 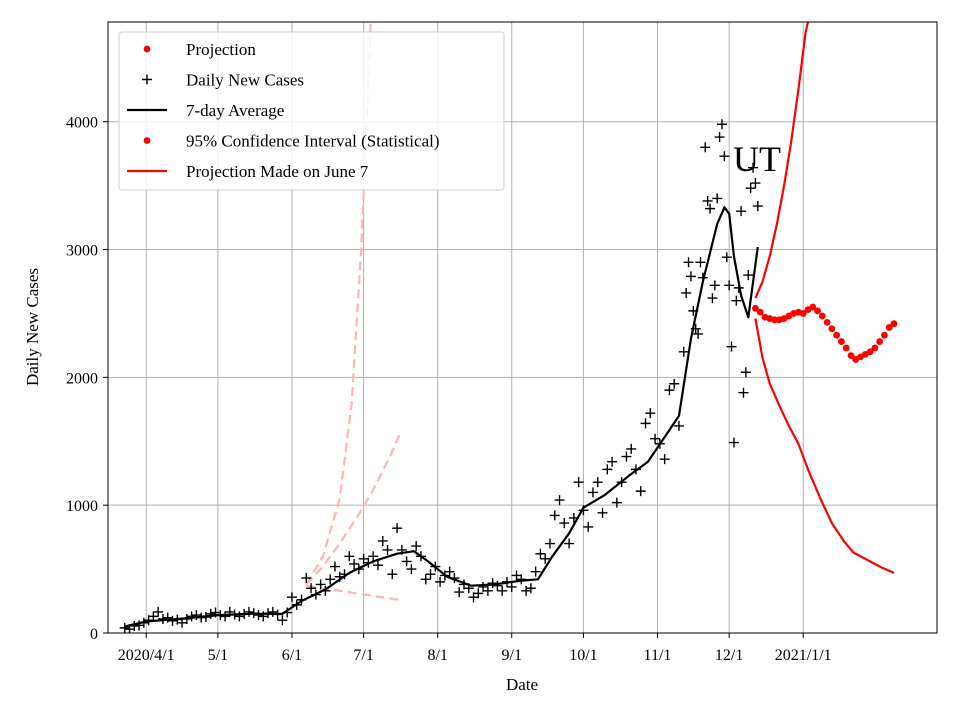 What do you see at coordinates (205, 110) in the screenshot?
I see `legend-entry-7-day-average: 7-day Average` at bounding box center [205, 110].